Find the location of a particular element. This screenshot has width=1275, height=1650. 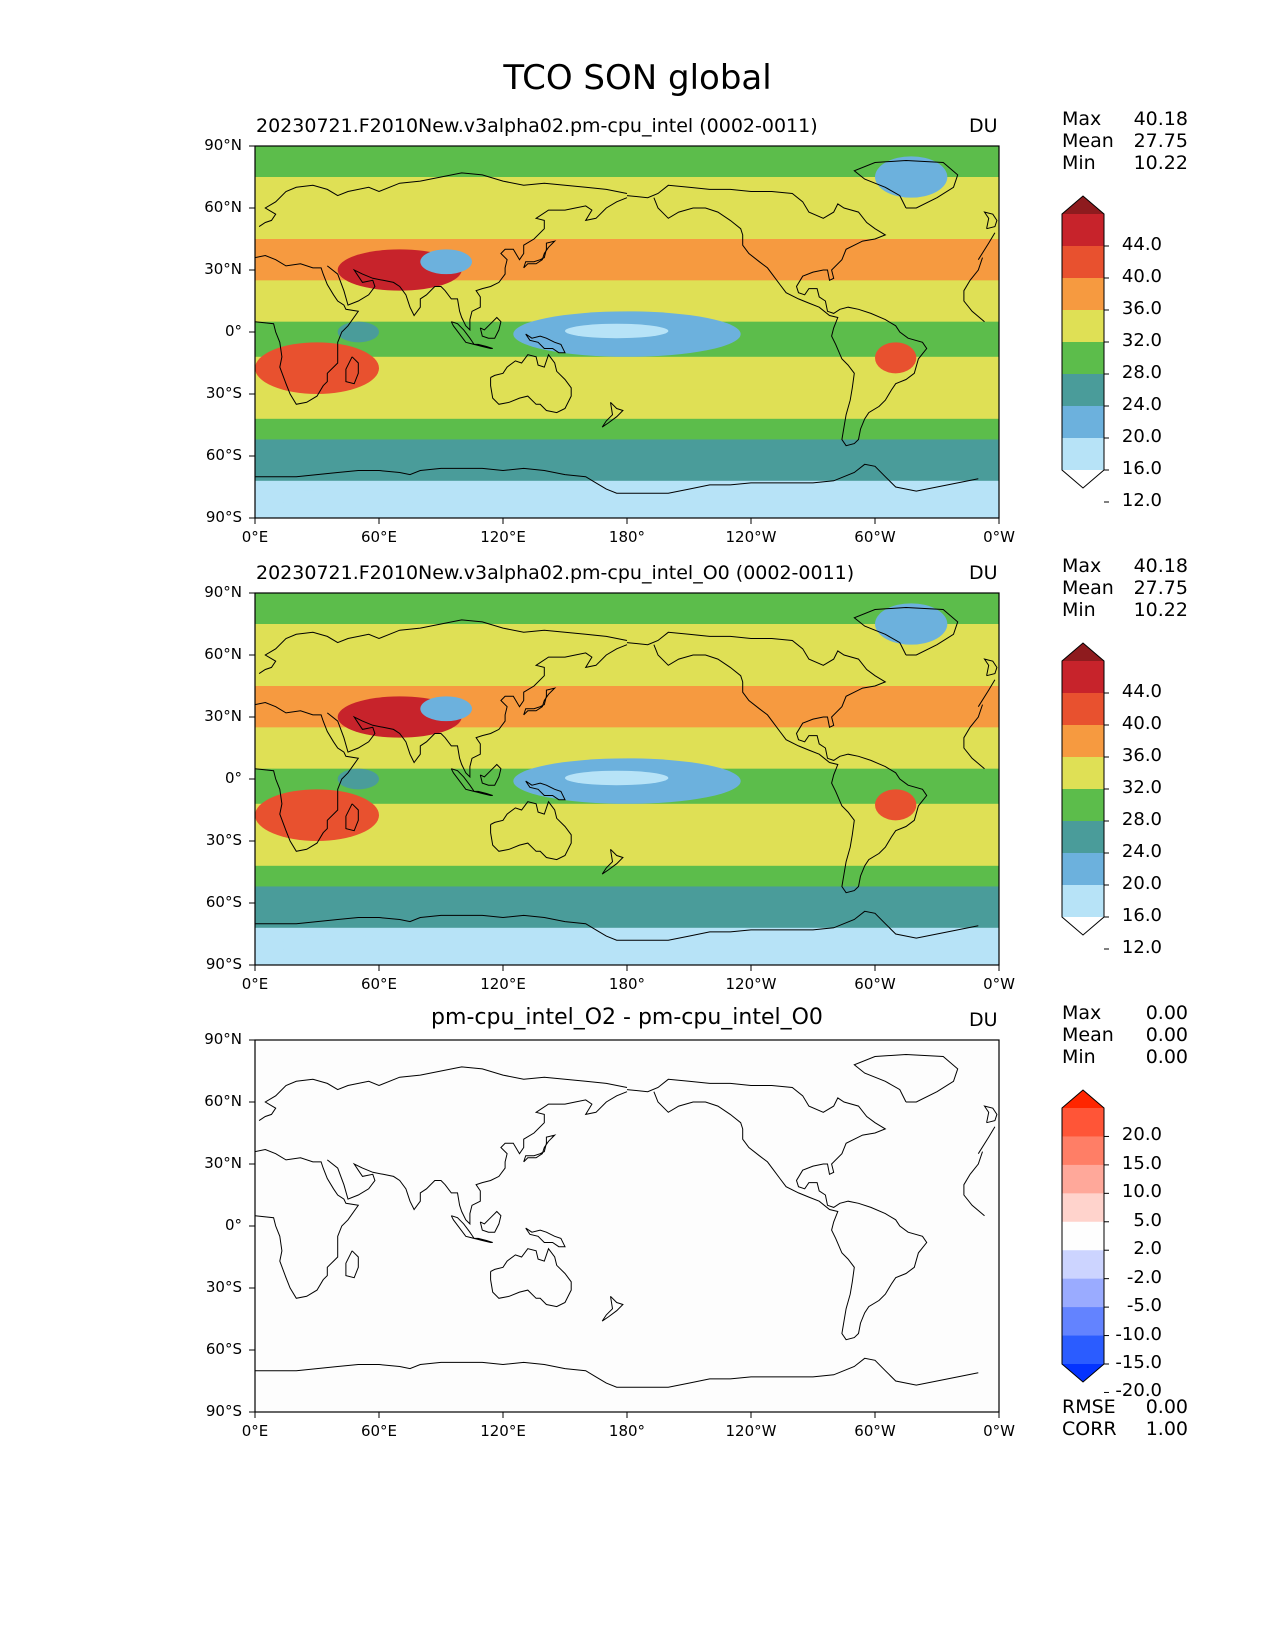

colorbar-label: 15.0 is located at coordinates (1141, 1163).